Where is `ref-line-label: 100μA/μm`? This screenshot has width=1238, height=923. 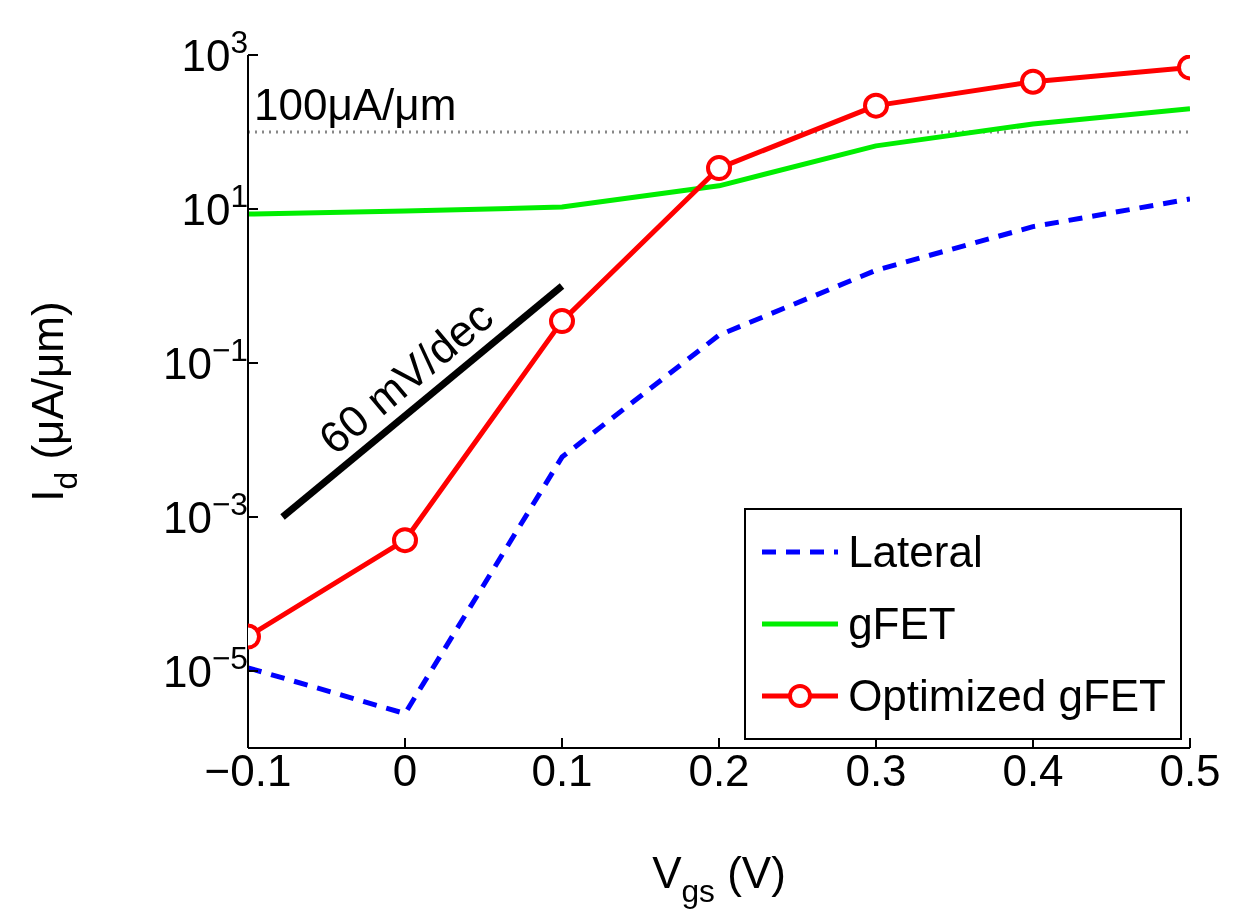 ref-line-label: 100μA/μm is located at coordinates (355, 104).